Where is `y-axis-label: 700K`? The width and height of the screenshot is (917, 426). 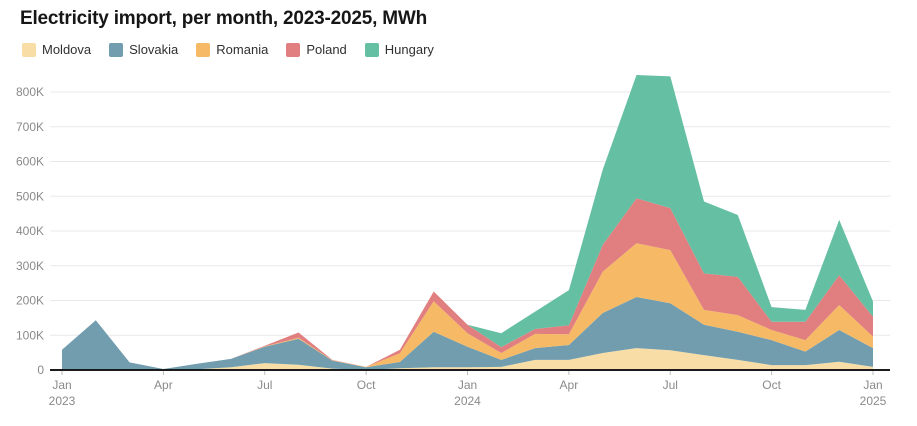 y-axis-label: 700K is located at coordinates (30, 127).